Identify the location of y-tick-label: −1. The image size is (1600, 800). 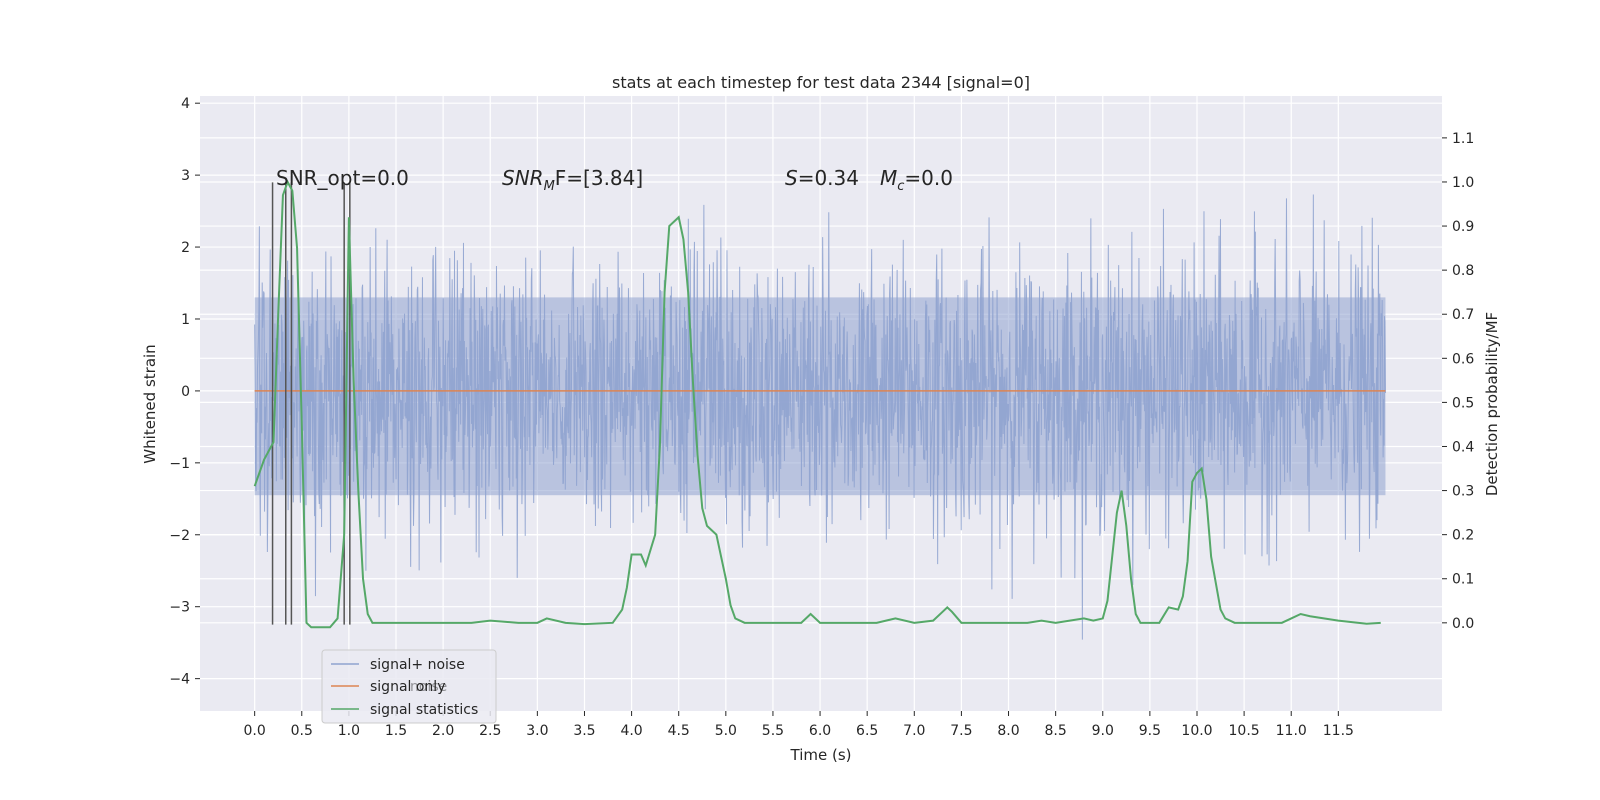
(179, 464).